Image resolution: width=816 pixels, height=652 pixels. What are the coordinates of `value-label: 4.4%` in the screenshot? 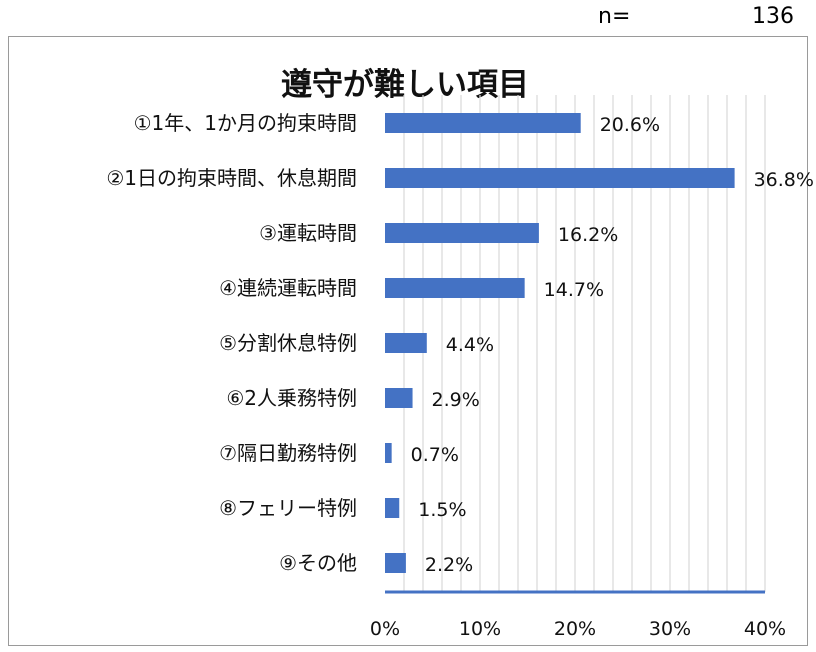 It's located at (470, 345).